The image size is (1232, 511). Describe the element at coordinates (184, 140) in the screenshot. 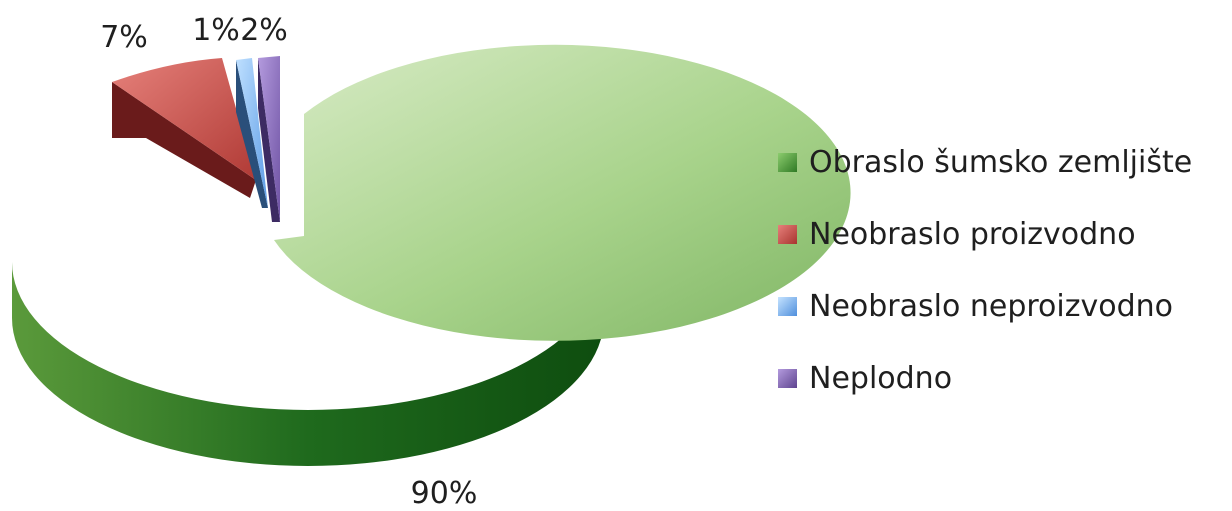

I see `slice-neobraslo-proizvodno-side` at that location.